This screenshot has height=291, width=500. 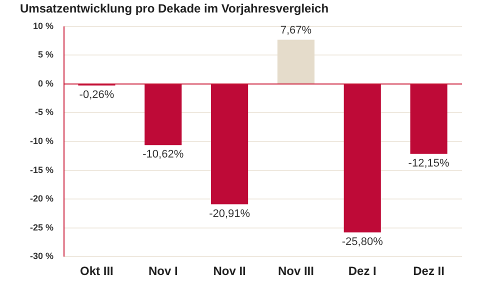 What do you see at coordinates (42, 199) in the screenshot?
I see `y-tick-label: -20 %` at bounding box center [42, 199].